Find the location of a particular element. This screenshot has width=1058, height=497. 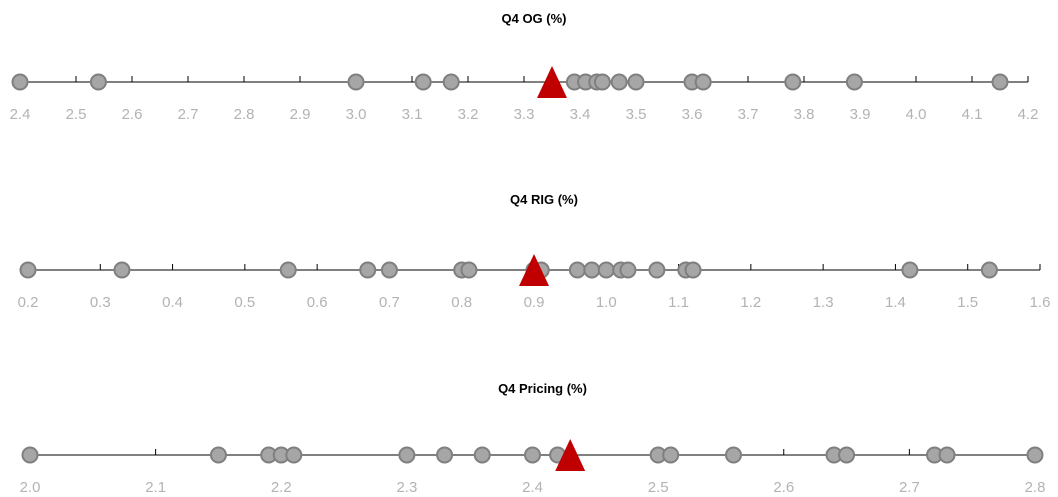

tick-label: 4.0 is located at coordinates (916, 114).